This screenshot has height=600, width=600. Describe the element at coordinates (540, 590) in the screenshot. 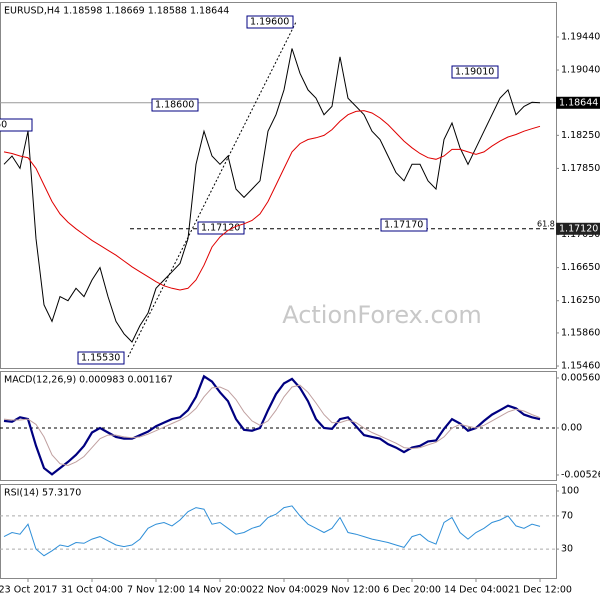

I see `x-tick-label: 21 Dec 12:00` at that location.